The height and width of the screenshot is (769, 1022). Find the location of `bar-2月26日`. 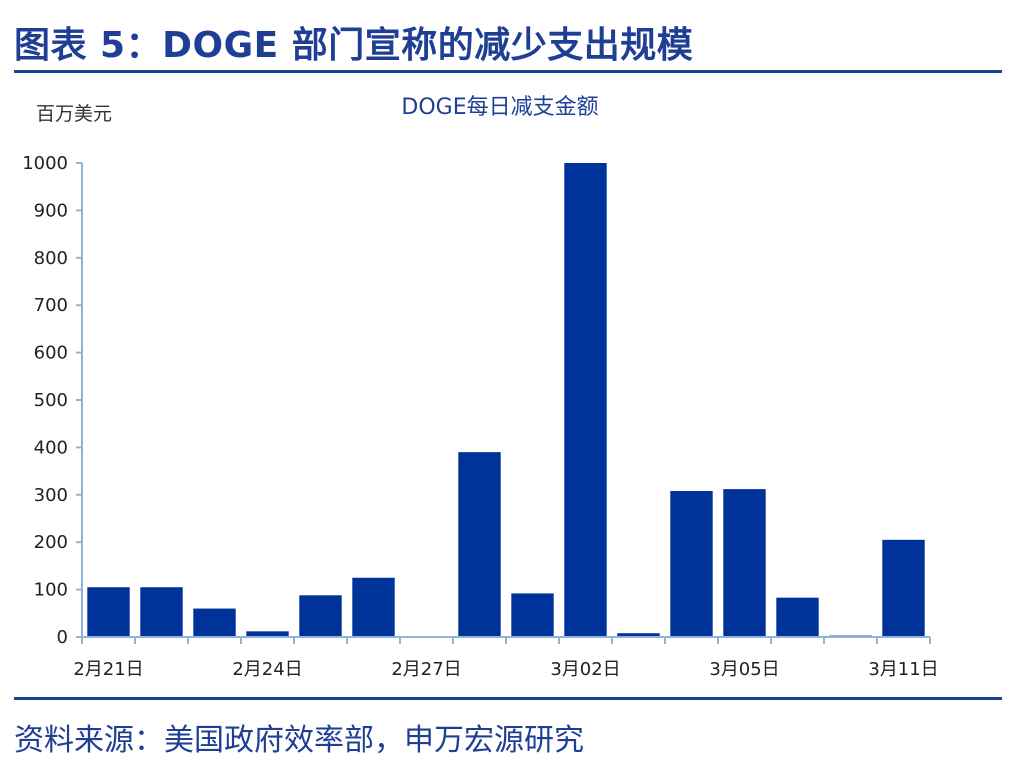

bar-2月26日 is located at coordinates (373, 607).